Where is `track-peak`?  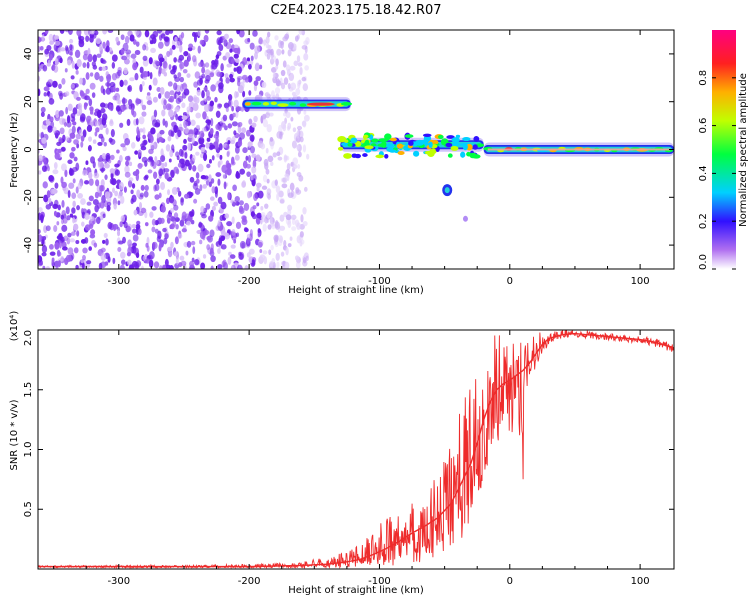 track-peak is located at coordinates (320, 104).